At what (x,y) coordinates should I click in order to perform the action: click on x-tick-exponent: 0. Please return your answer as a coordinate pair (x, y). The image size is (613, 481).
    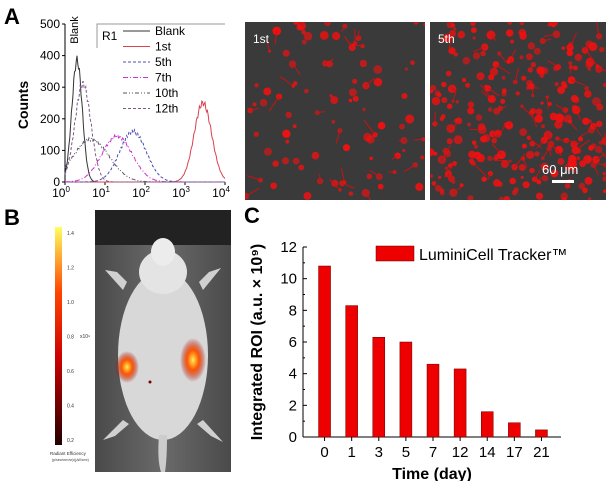
    Looking at the image, I should click on (67, 189).